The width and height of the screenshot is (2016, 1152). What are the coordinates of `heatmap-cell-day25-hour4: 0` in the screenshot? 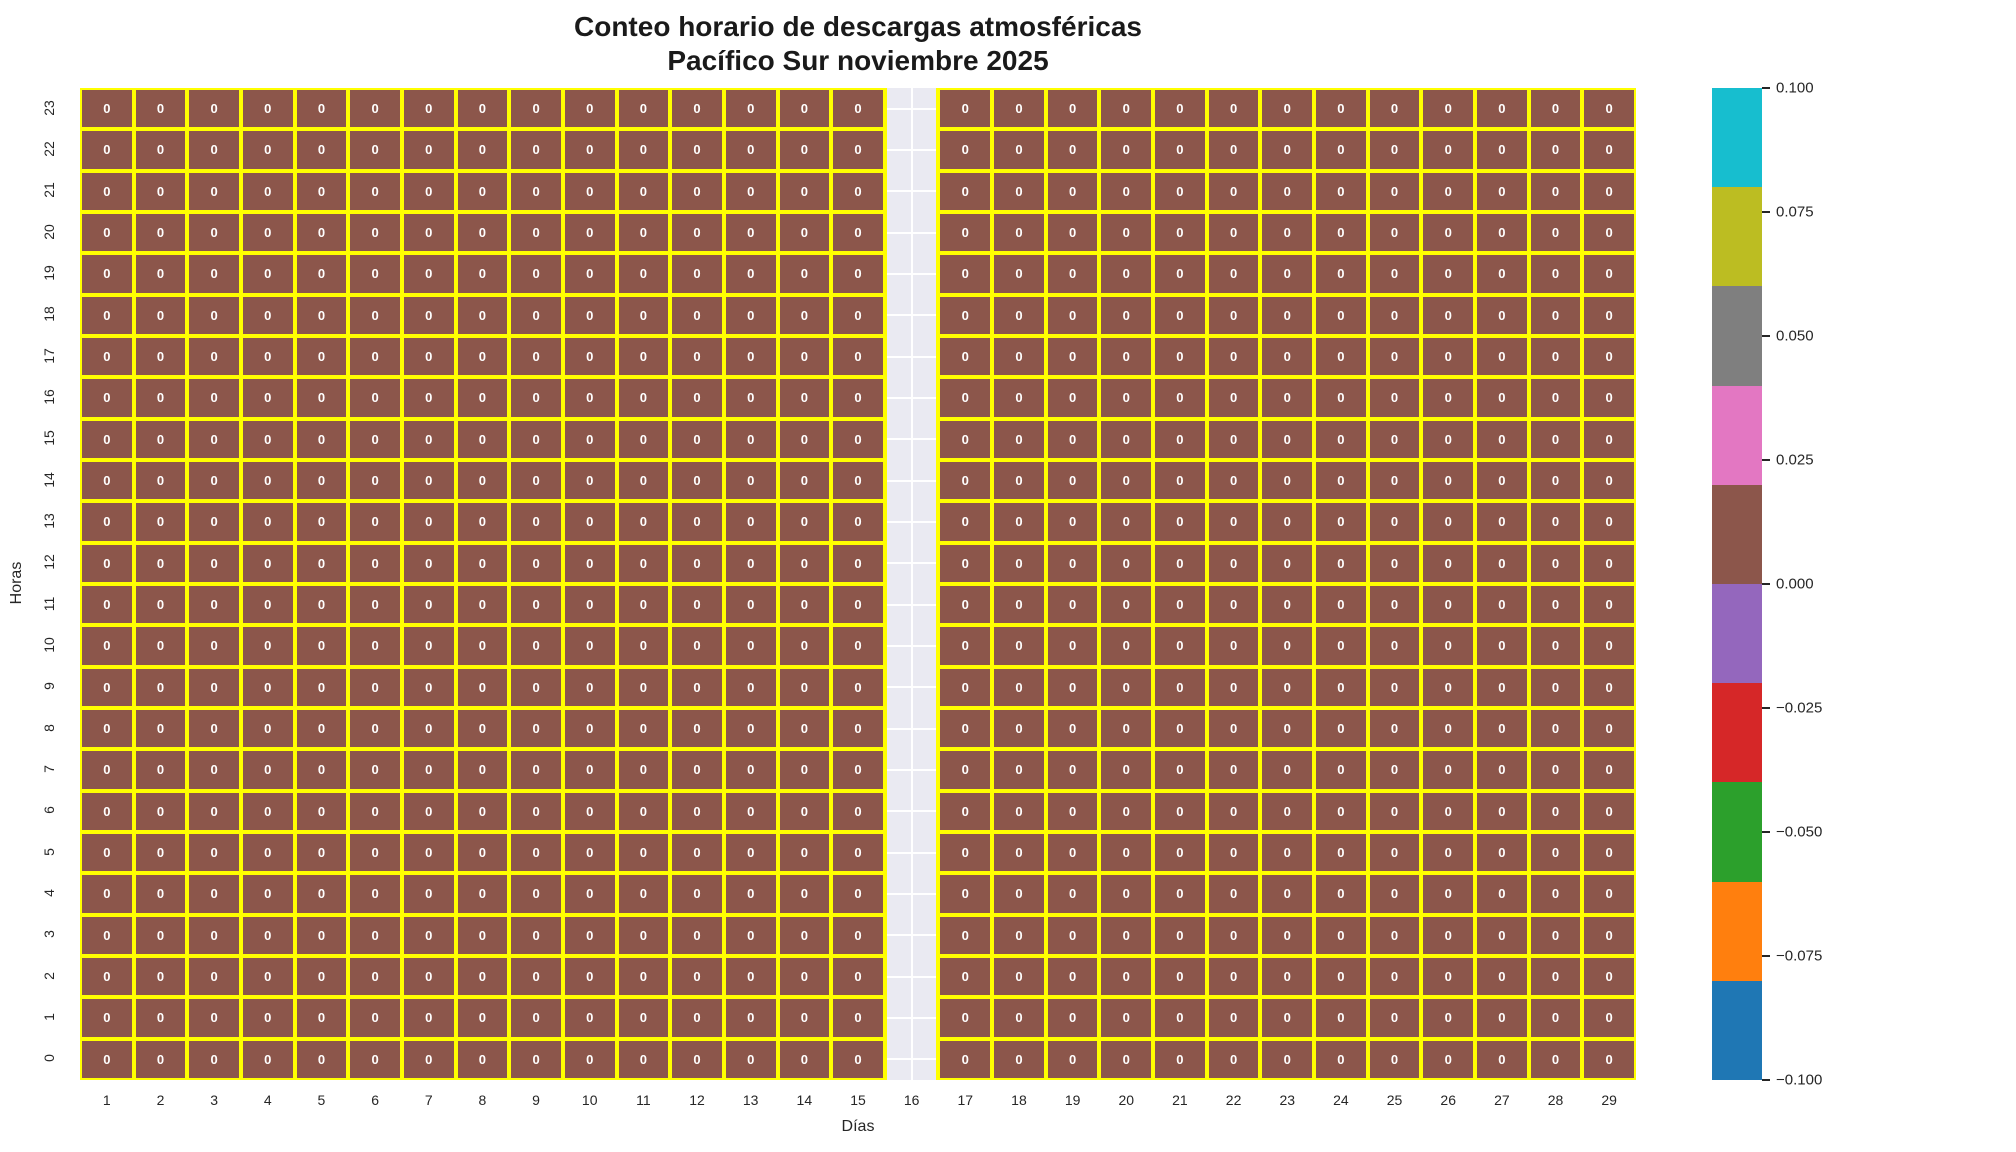 It's located at (1394, 894).